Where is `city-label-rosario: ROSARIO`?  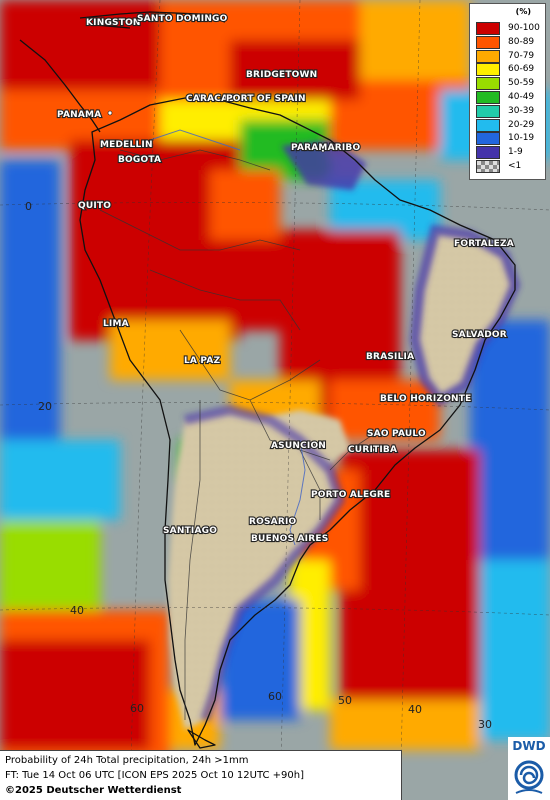
city-label-rosario: ROSARIO is located at coordinates (273, 522).